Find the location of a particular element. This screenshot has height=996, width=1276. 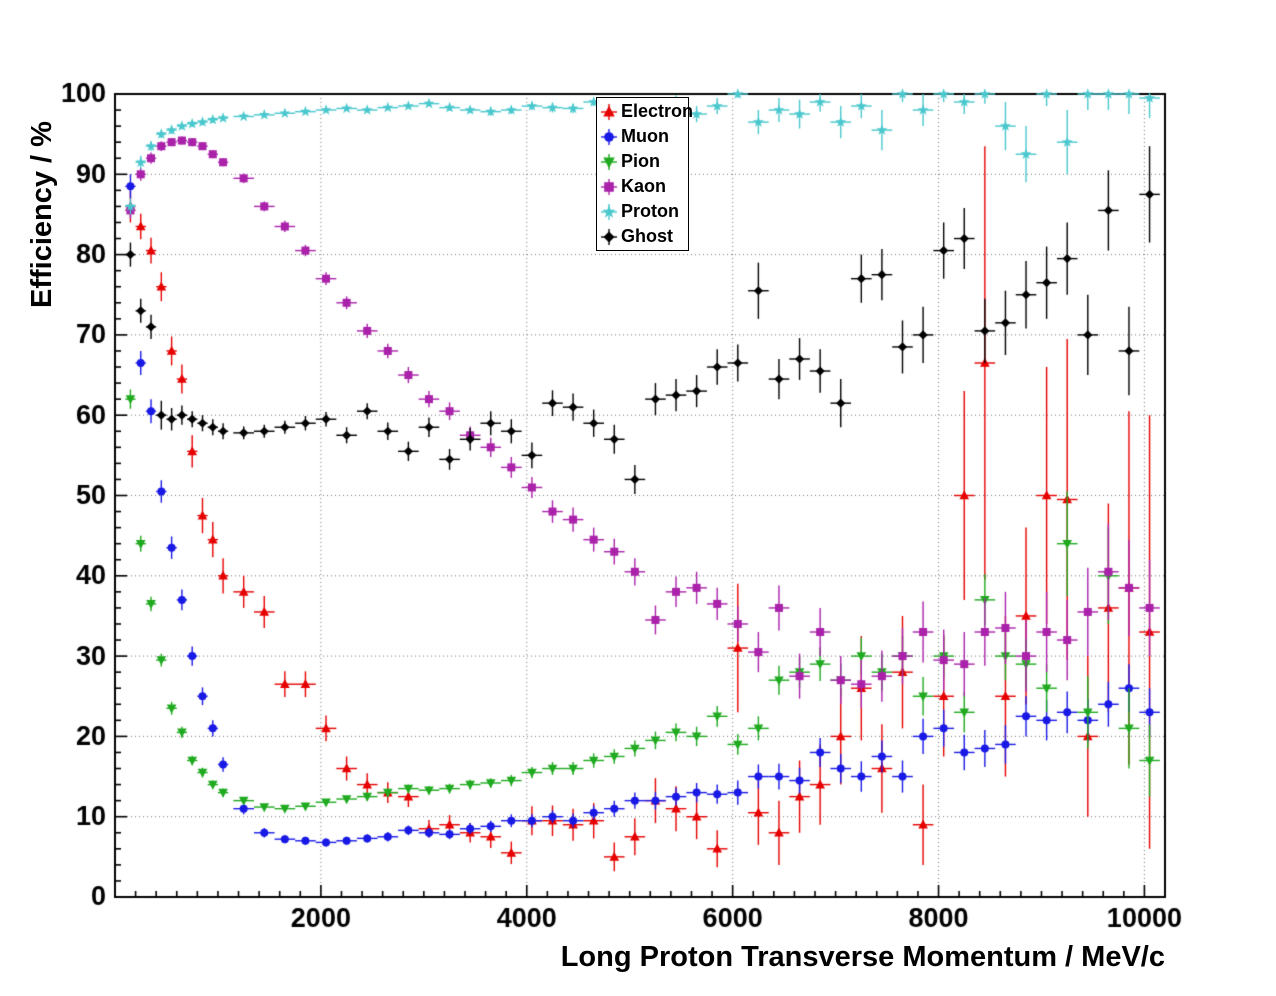

legend: Electron Muon Pion Kaon Proton Ghost is located at coordinates (644, 174).